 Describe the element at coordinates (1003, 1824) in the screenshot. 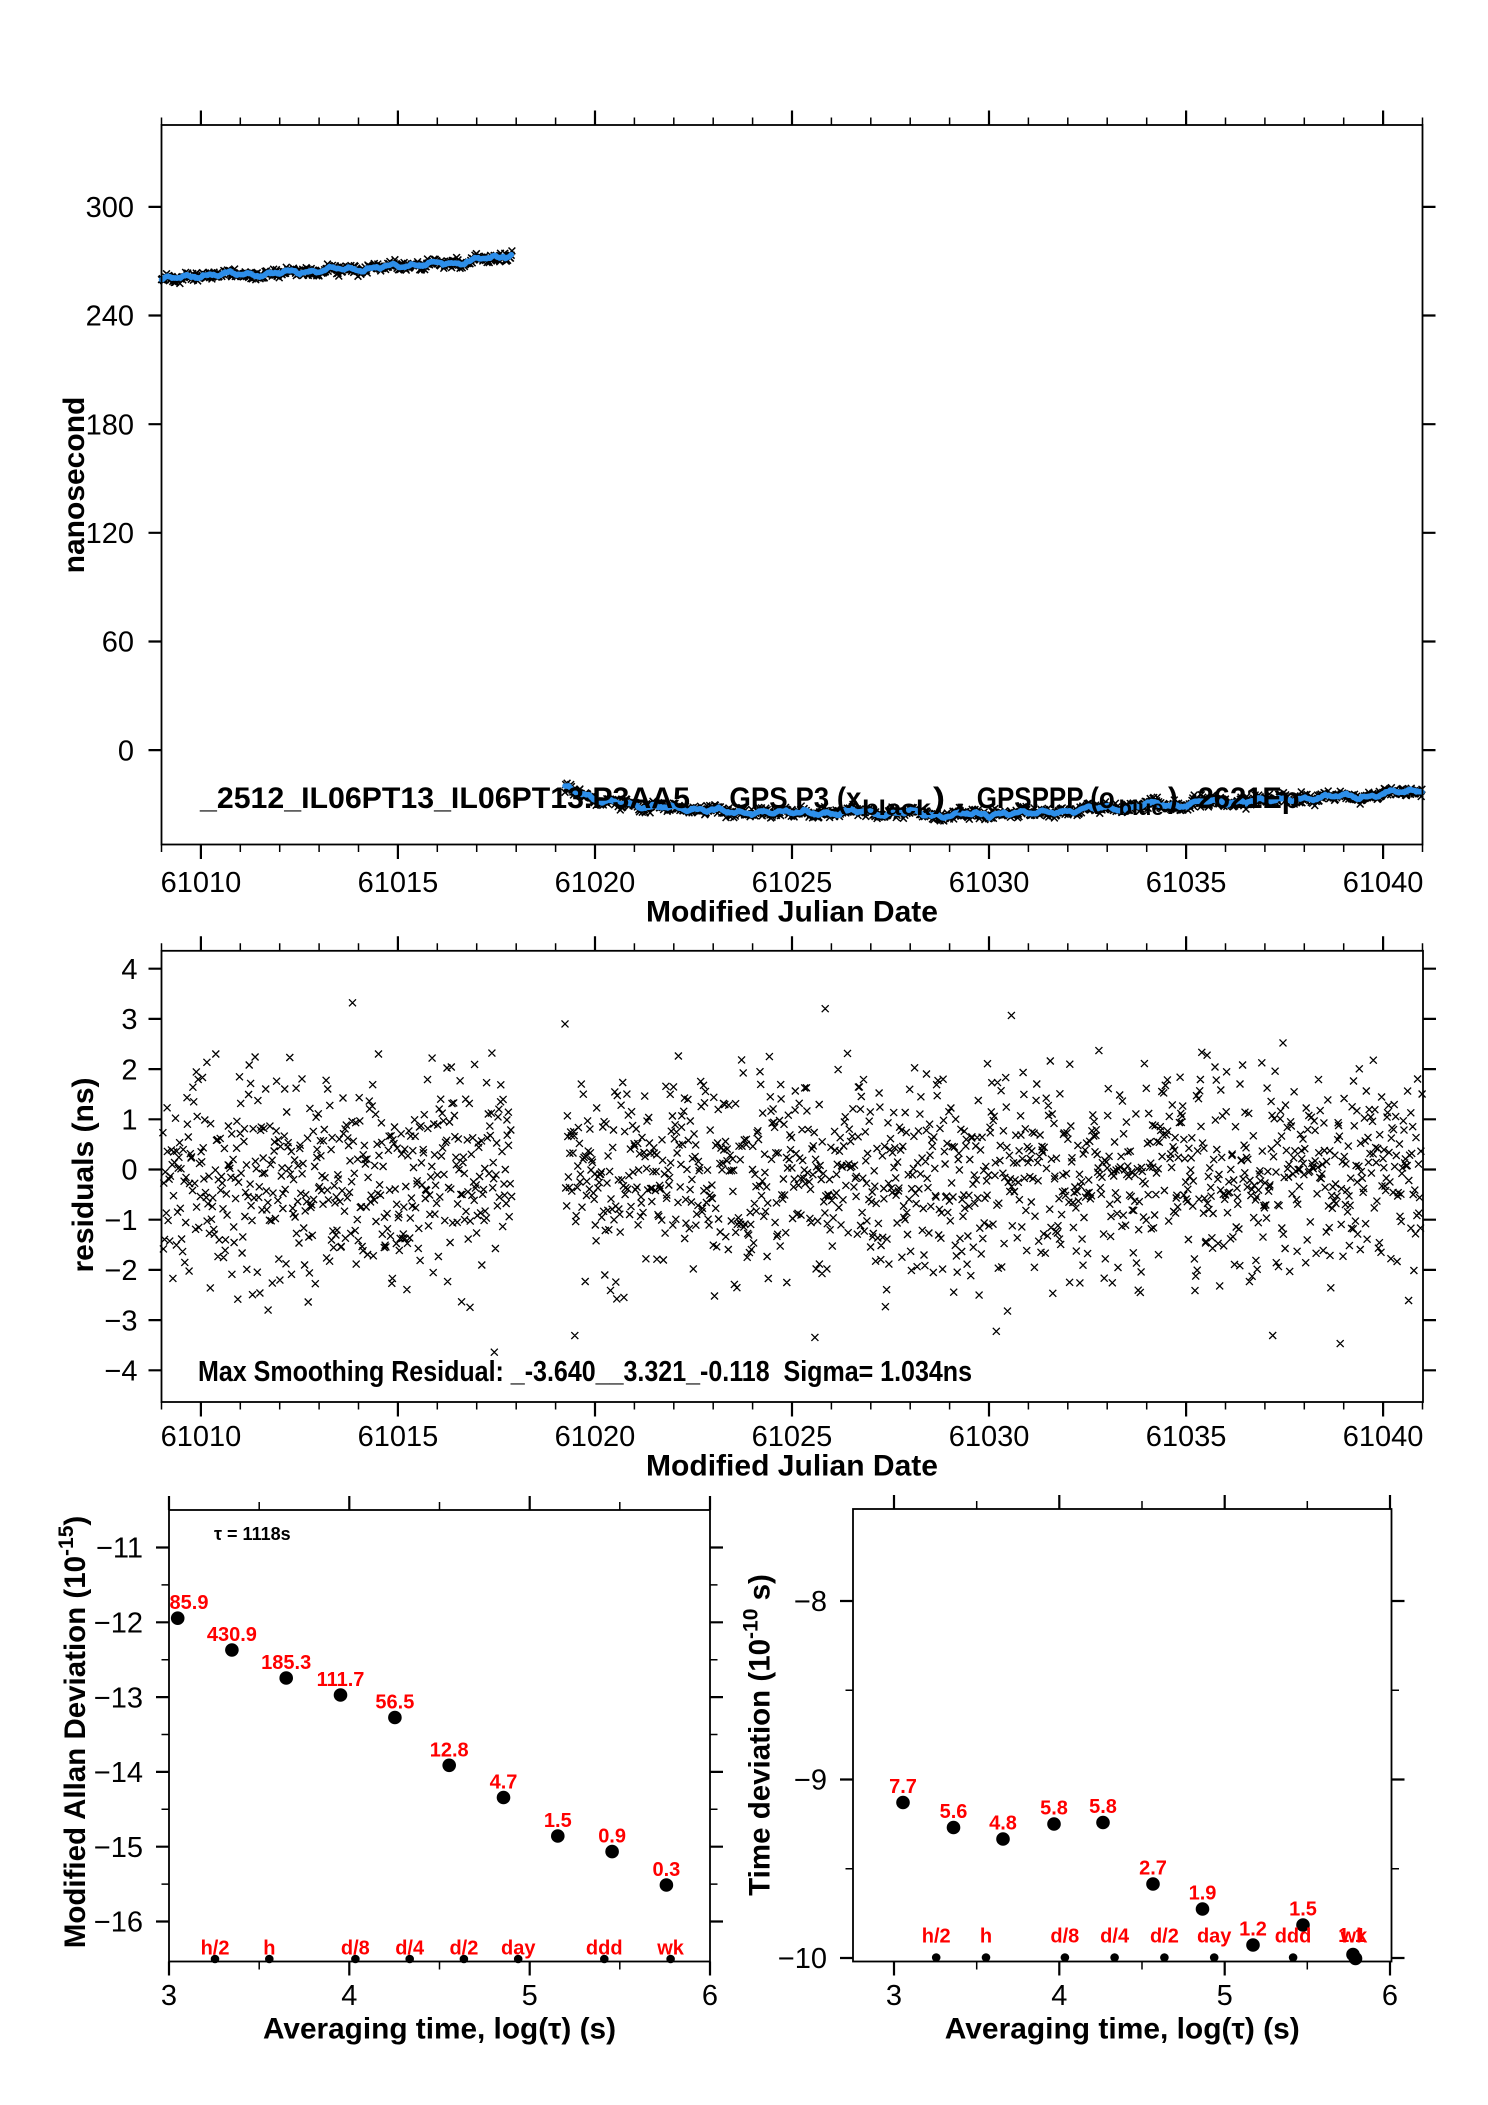

I see `svg-text: 4.8` at that location.